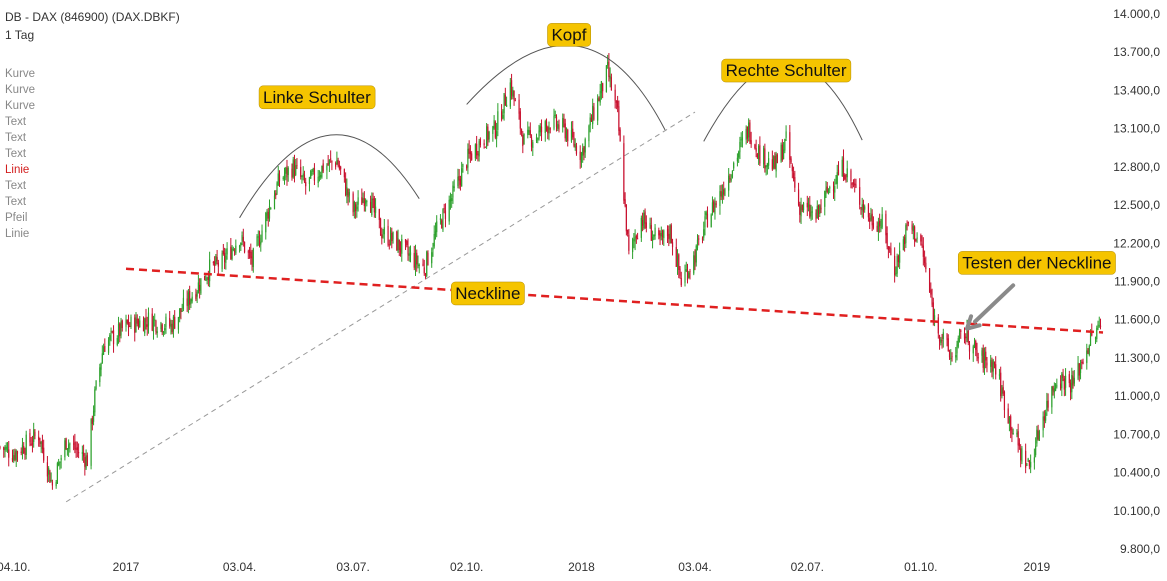  What do you see at coordinates (786, 70) in the screenshot?
I see `annotation-label: Rechte Schulter` at bounding box center [786, 70].